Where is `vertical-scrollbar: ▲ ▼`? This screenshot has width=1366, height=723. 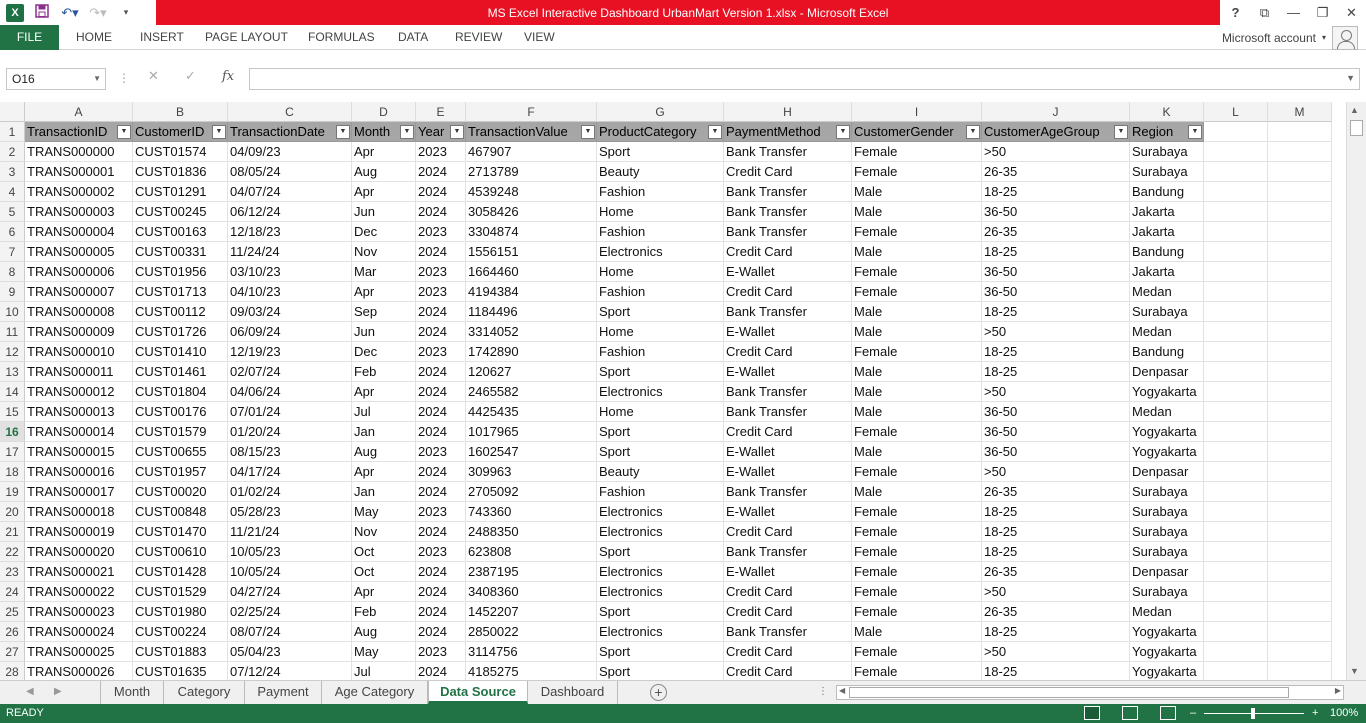 vertical-scrollbar: ▲ ▼ is located at coordinates (1356, 391).